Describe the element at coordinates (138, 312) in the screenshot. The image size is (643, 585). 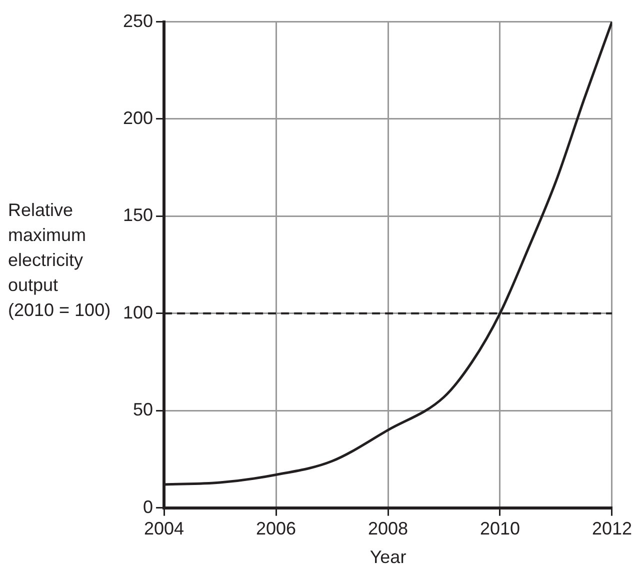
I see `y-tick-label: 100` at that location.